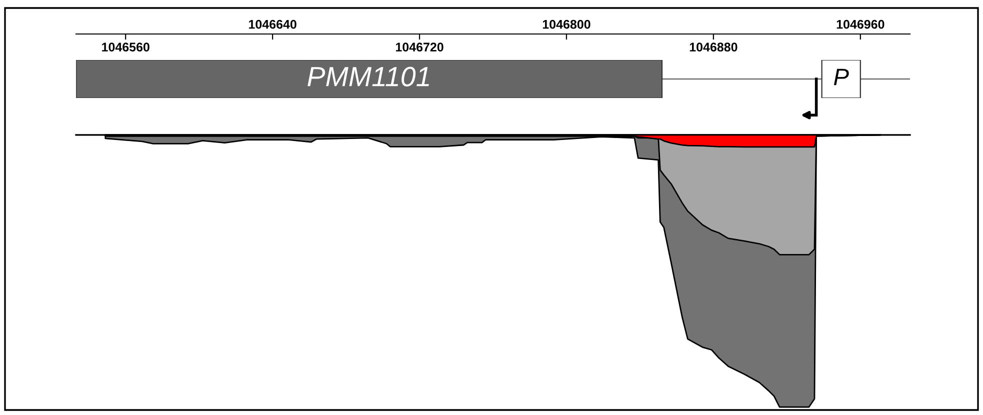 This screenshot has height=415, width=983. Describe the element at coordinates (860, 24) in the screenshot. I see `x2-tick-label: 1046960` at that location.